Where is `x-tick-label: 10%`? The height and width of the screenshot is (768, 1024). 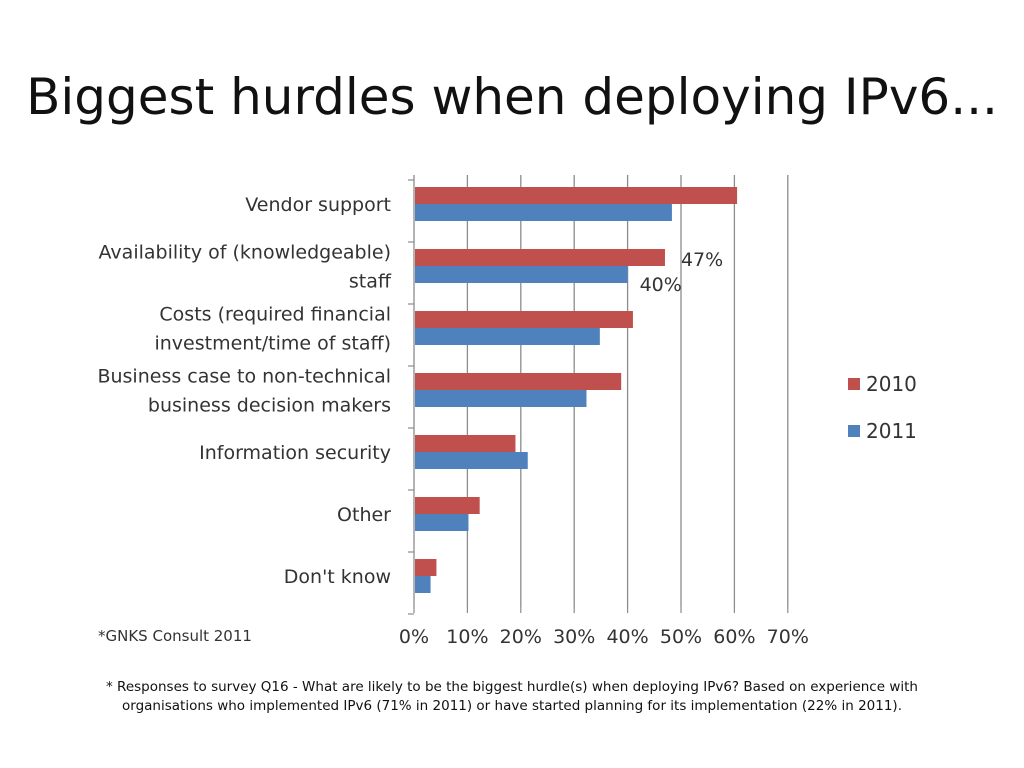 x-tick-label: 10% is located at coordinates (467, 637).